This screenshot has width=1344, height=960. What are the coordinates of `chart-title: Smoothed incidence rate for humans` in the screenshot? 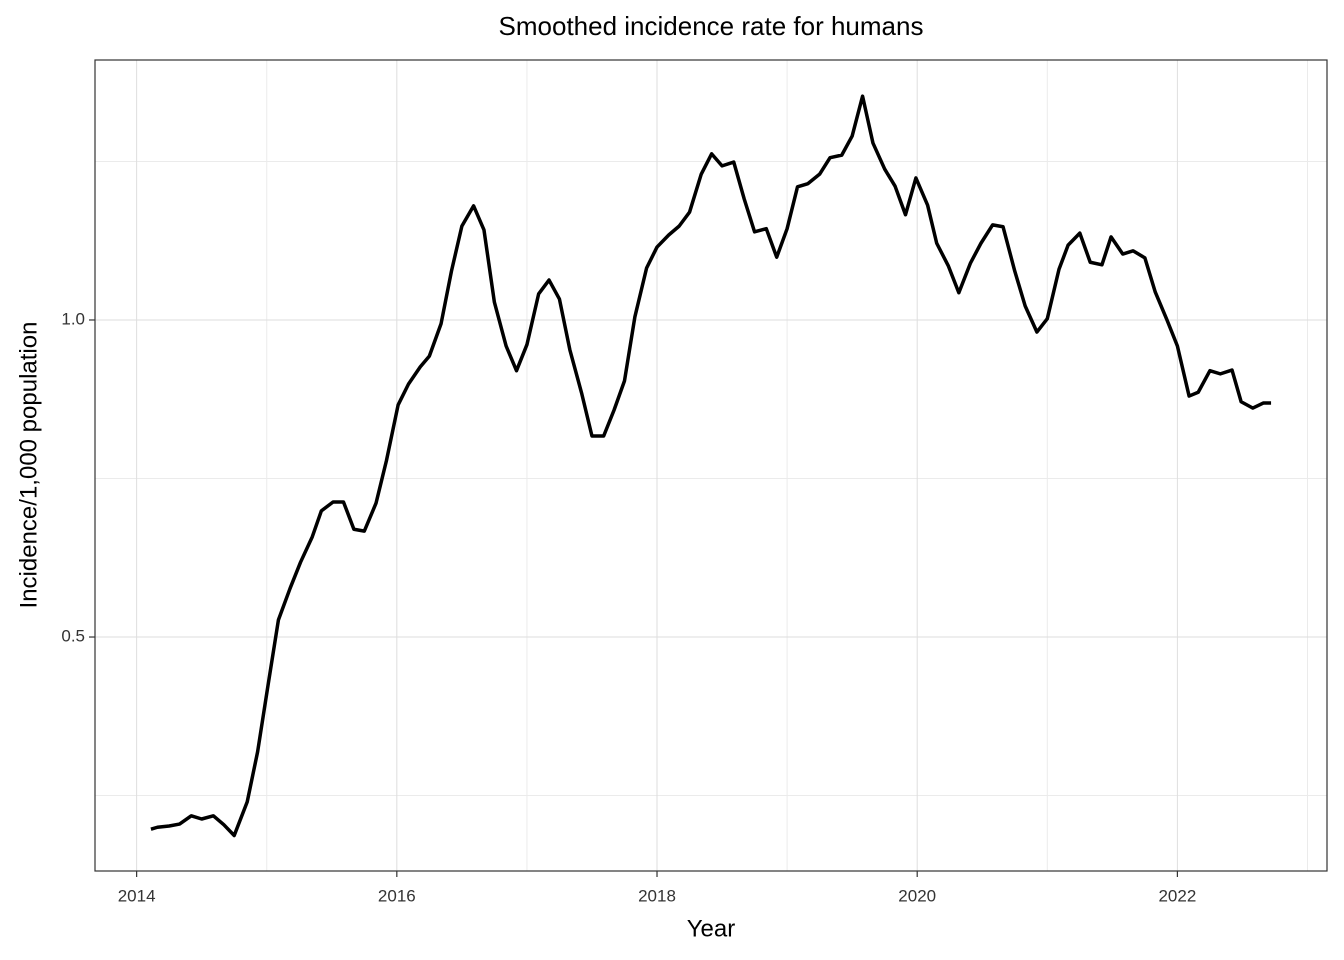 It's located at (711, 26).